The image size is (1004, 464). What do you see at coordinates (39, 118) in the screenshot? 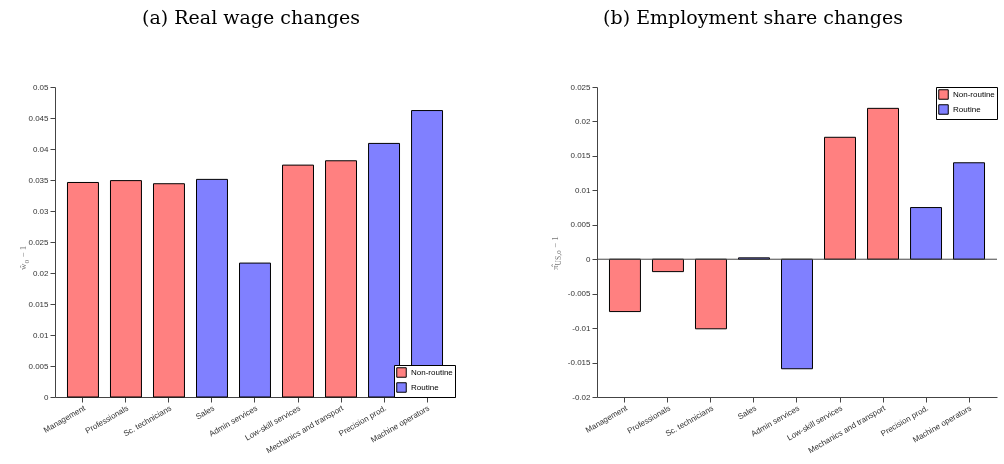
I see `y-tick-label: 0.045` at bounding box center [39, 118].